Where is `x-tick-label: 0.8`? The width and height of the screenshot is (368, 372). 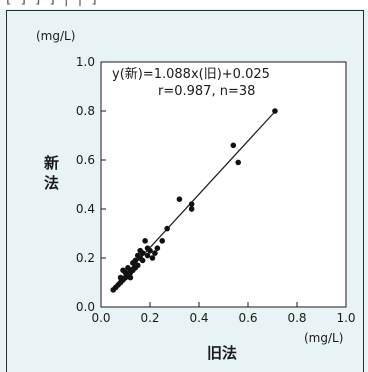
x-tick-label: 0.8 is located at coordinates (296, 318).